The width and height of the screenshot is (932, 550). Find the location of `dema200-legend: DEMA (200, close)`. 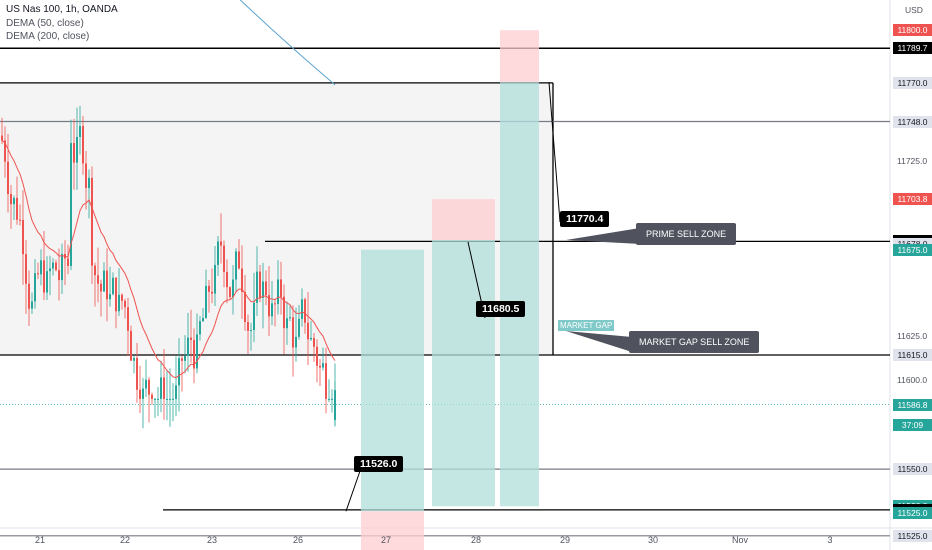

dema200-legend: DEMA (200, close) is located at coordinates (48, 36).